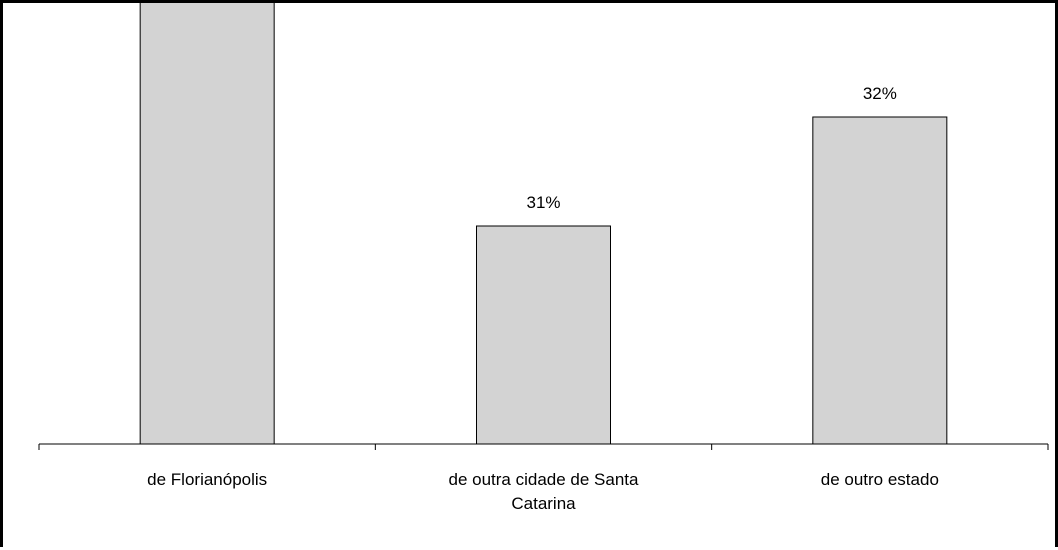 The height and width of the screenshot is (550, 1058). Describe the element at coordinates (880, 479) in the screenshot. I see `category-label: de outro estado` at that location.